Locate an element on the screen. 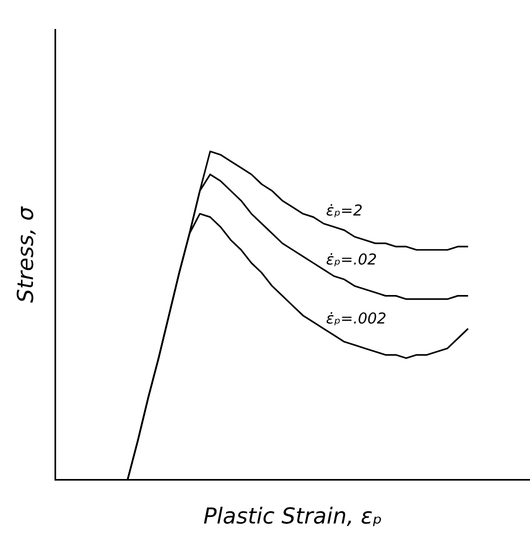 The height and width of the screenshot is (555, 530). x-axis-title: Plastic Strain, εₚ is located at coordinates (292, 517).